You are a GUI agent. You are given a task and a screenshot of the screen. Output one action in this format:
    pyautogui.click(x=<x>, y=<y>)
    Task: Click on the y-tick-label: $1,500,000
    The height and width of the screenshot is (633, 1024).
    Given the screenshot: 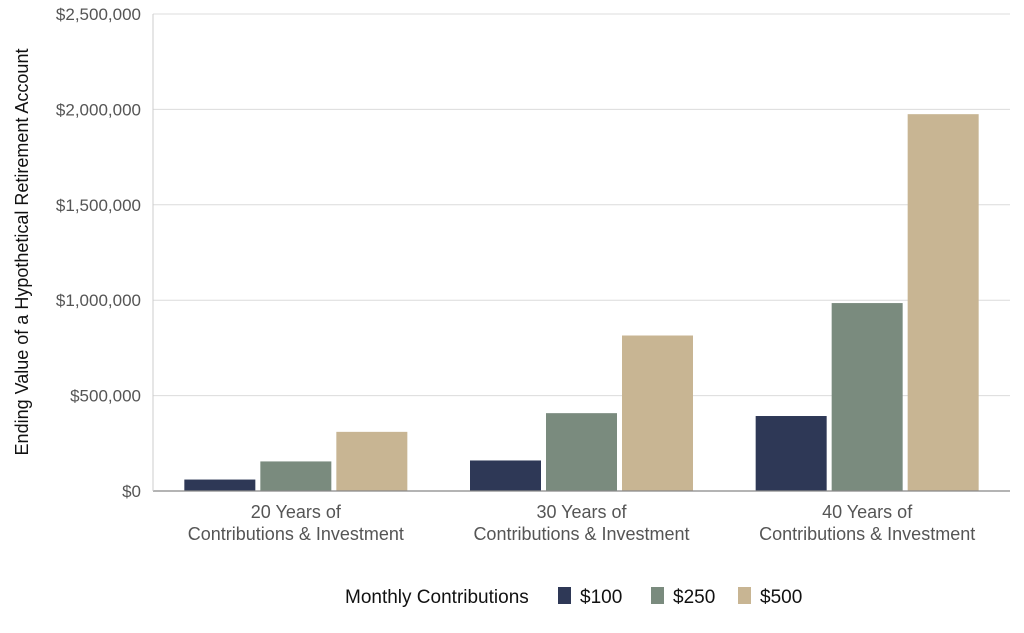 What is the action you would take?
    pyautogui.click(x=98, y=205)
    